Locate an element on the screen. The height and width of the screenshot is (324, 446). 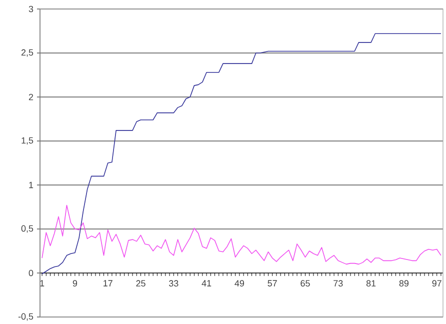
x-tick-label: 33 is located at coordinates (173, 283).